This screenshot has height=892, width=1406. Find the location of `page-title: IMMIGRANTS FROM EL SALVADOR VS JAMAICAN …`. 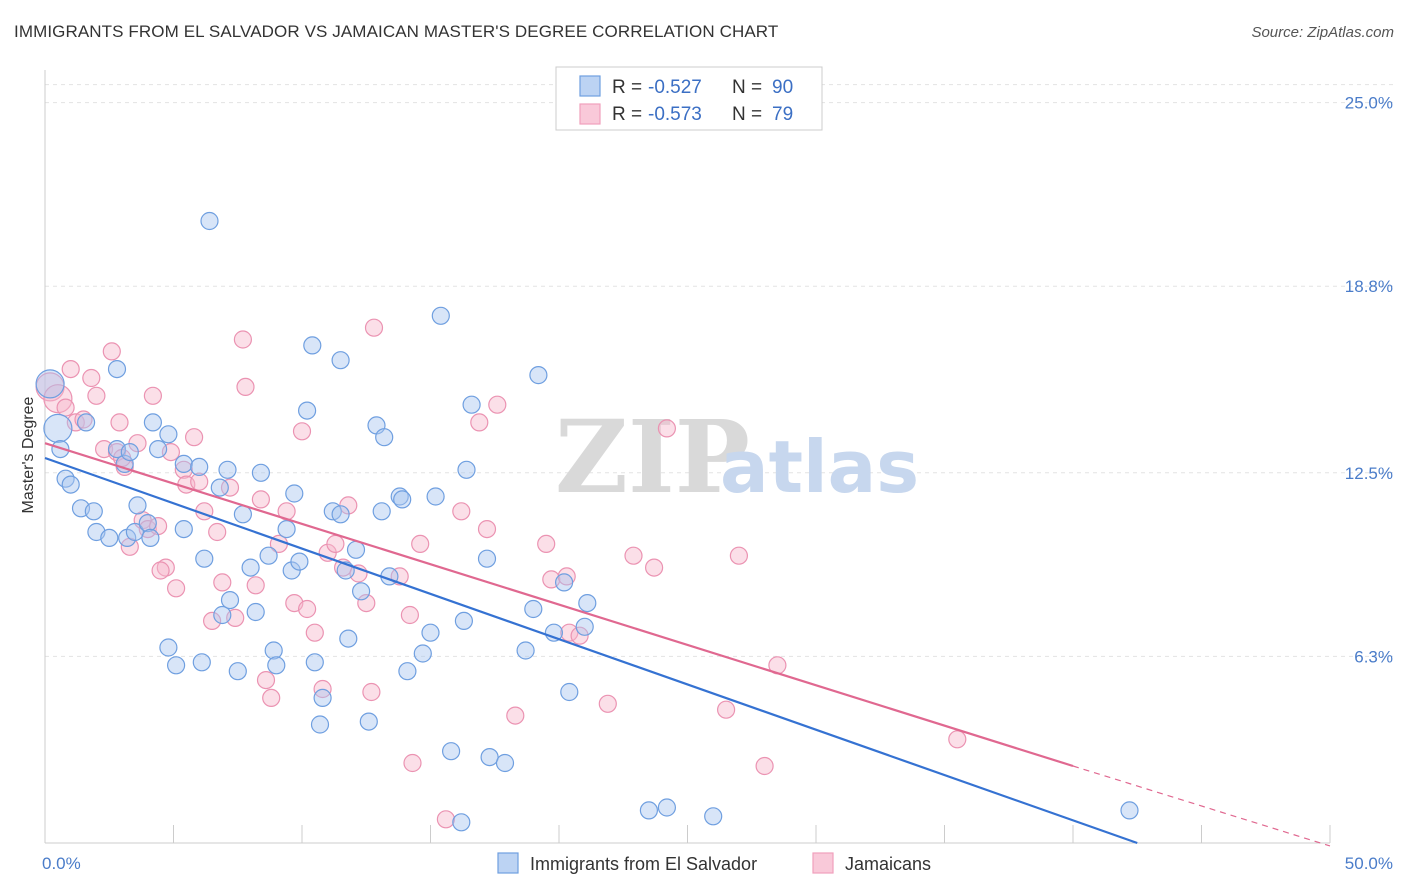

page-title: IMMIGRANTS FROM EL SALVADOR VS JAMAICAN … is located at coordinates (396, 31).